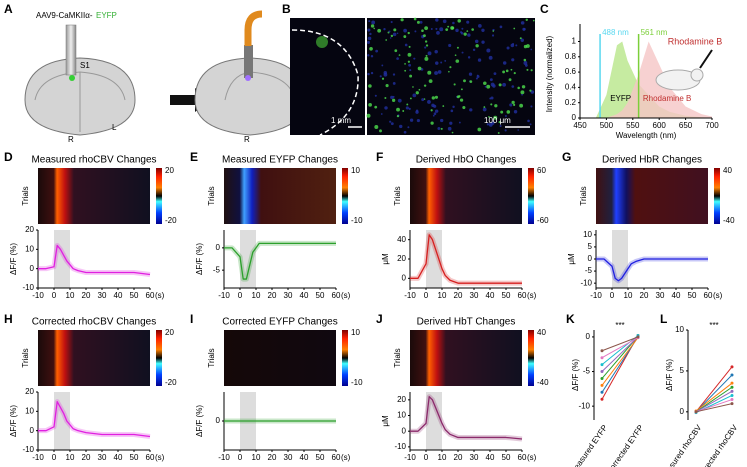  I want to click on y-tick-label: -5, so click(589, 270).